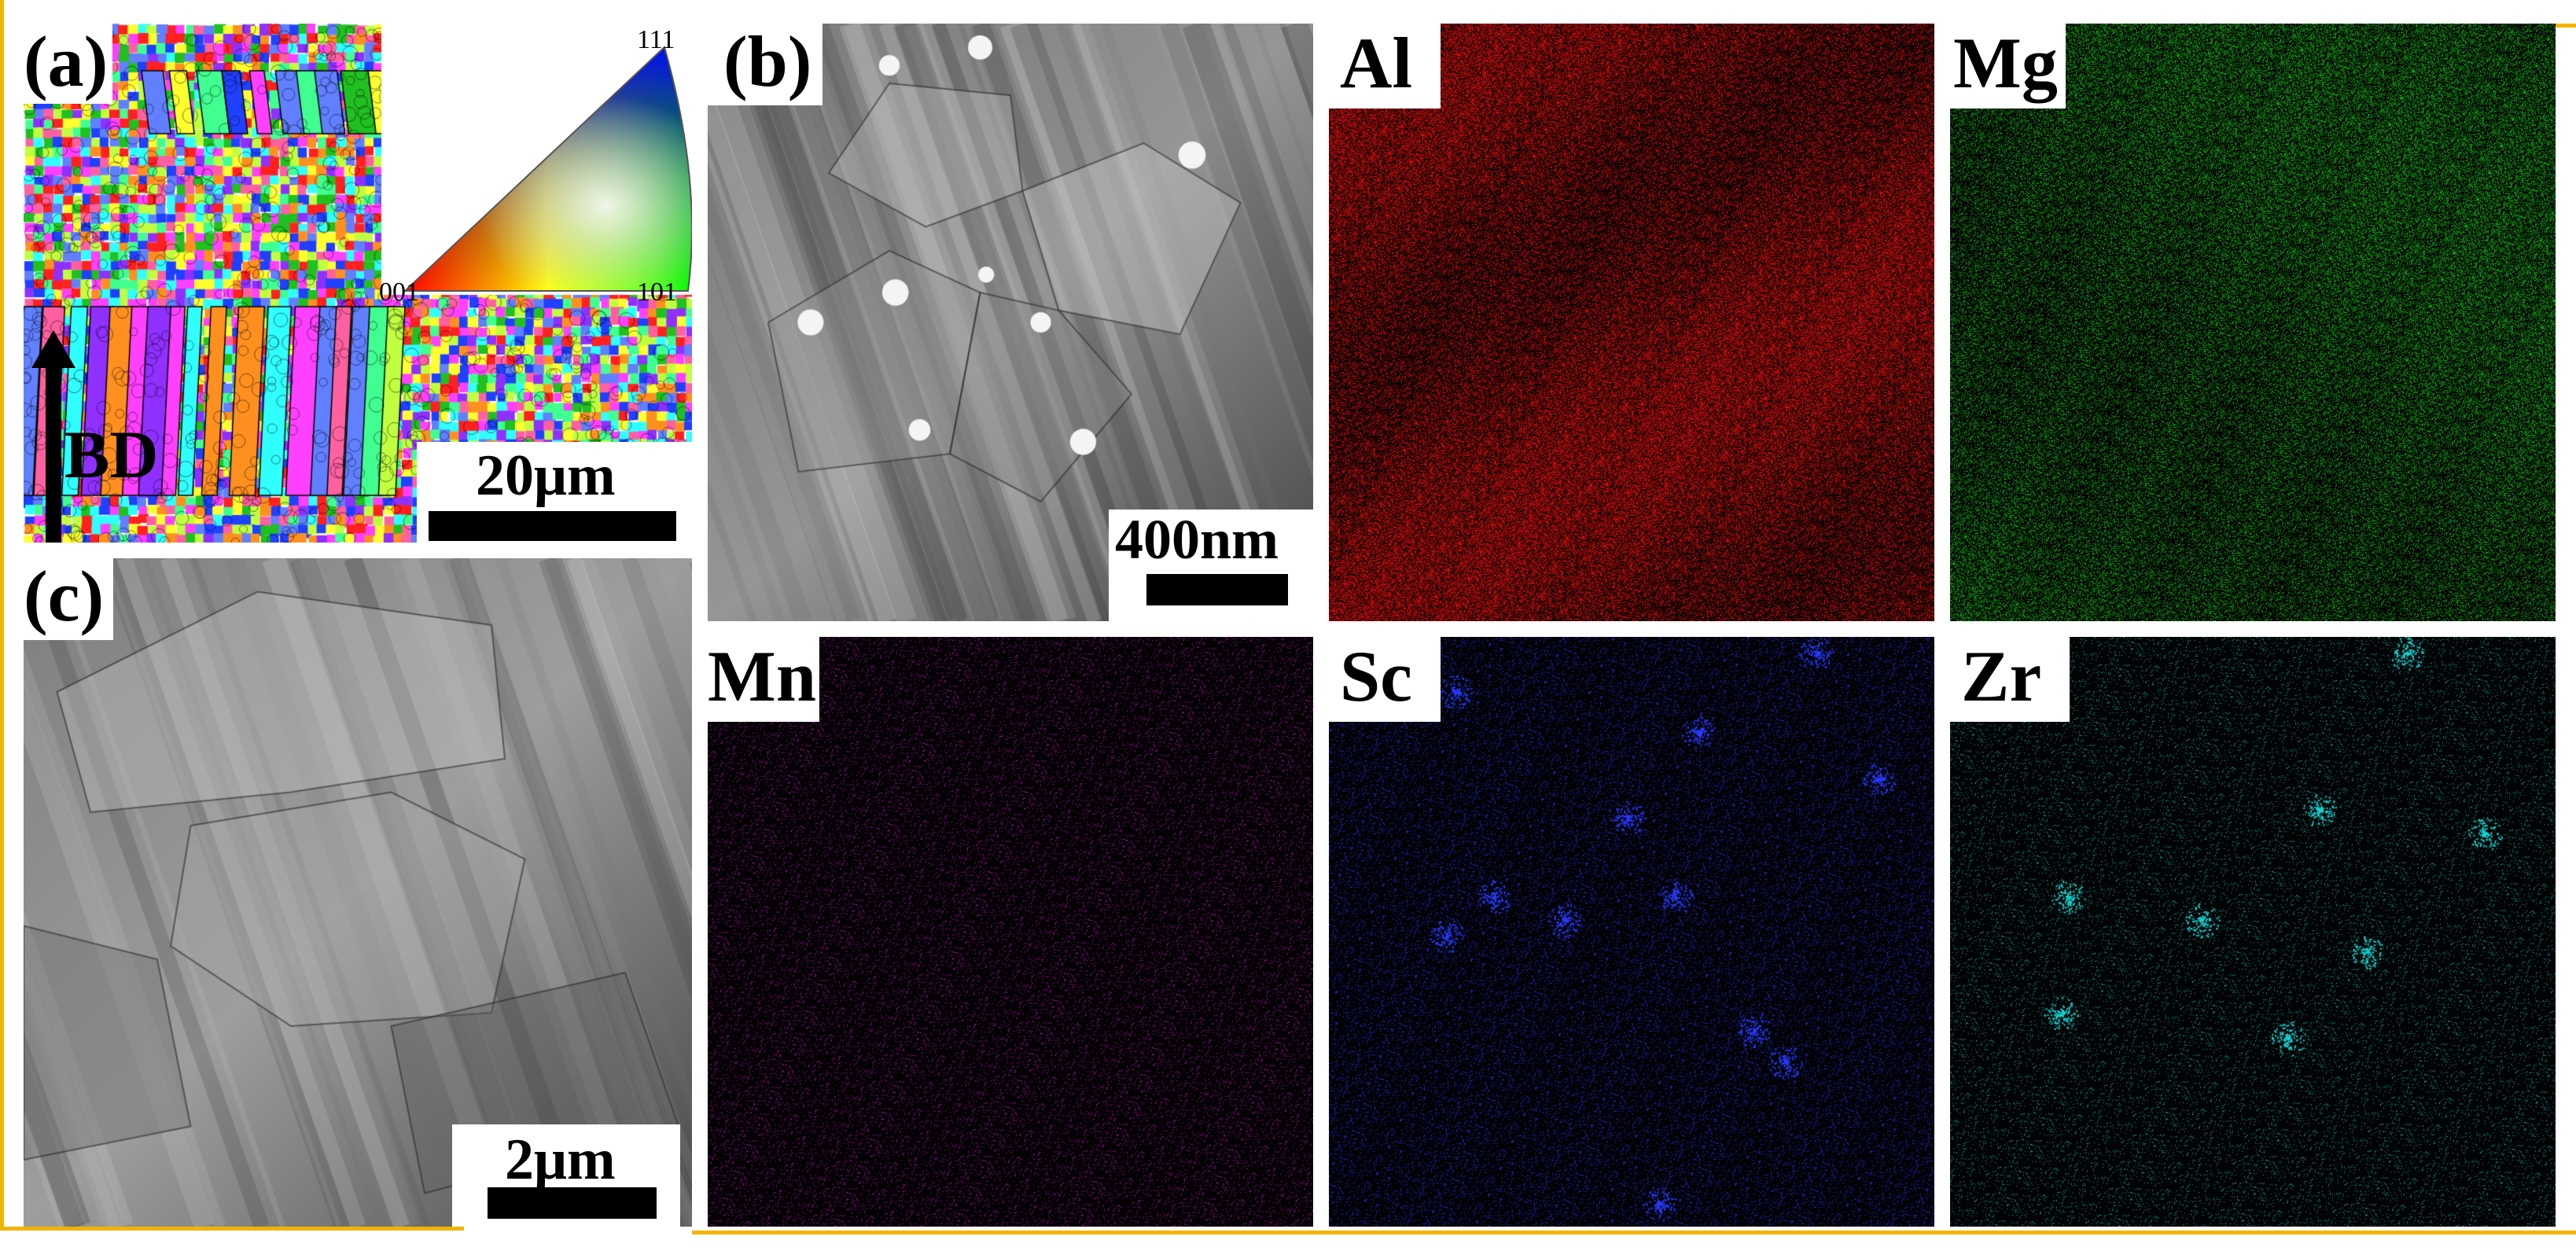  What do you see at coordinates (763, 679) in the screenshot?
I see `eds-map-mn-label: Mn` at bounding box center [763, 679].